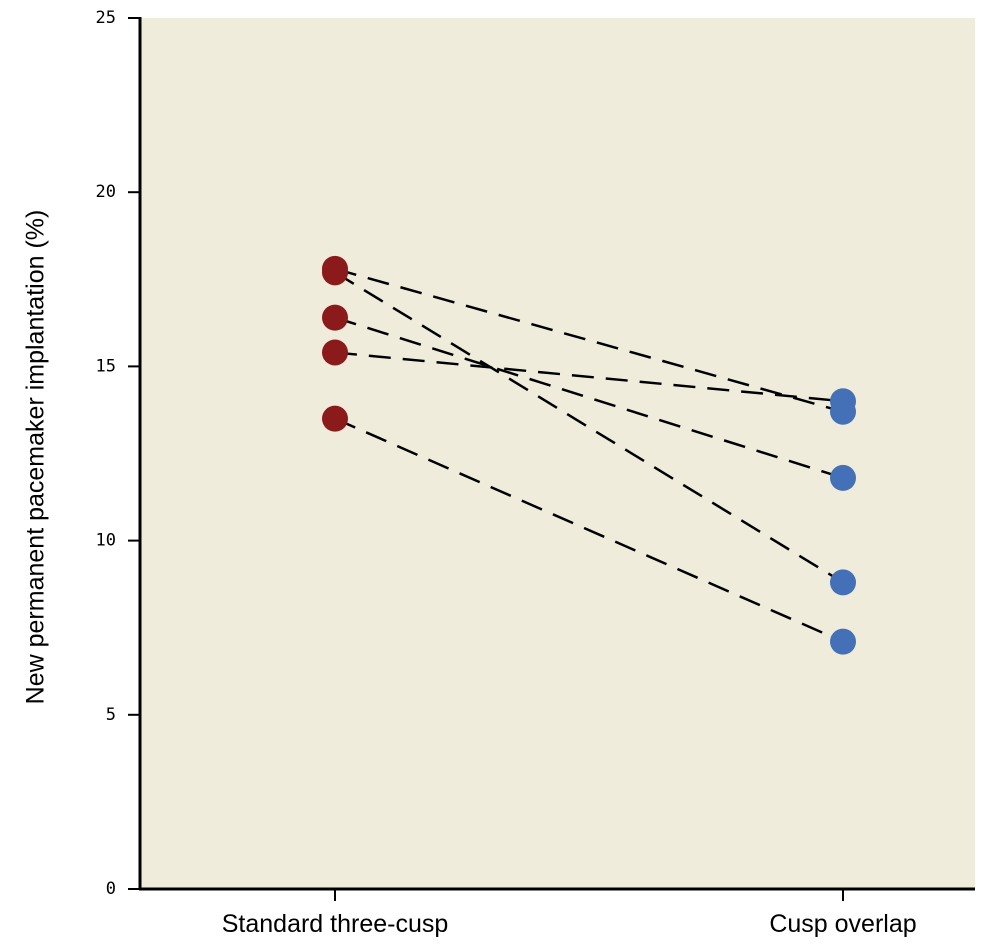  What do you see at coordinates (842, 924) in the screenshot?
I see `x-tick-label: Cusp overlap` at bounding box center [842, 924].